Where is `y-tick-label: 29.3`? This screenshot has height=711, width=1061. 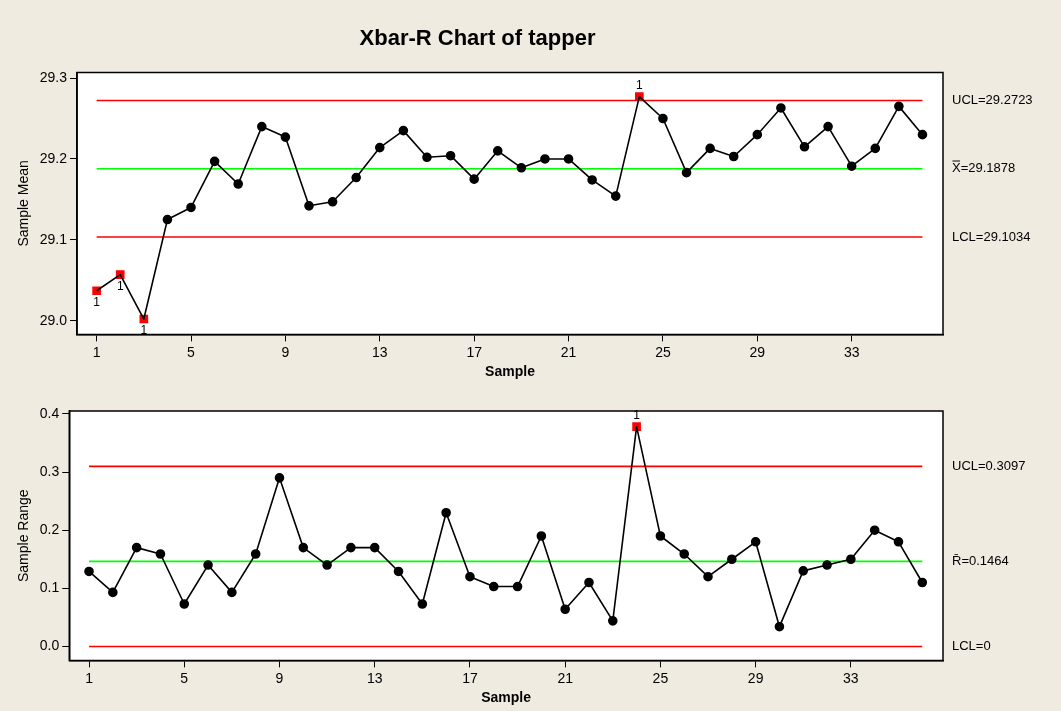 y-tick-label: 29.3 is located at coordinates (53, 76).